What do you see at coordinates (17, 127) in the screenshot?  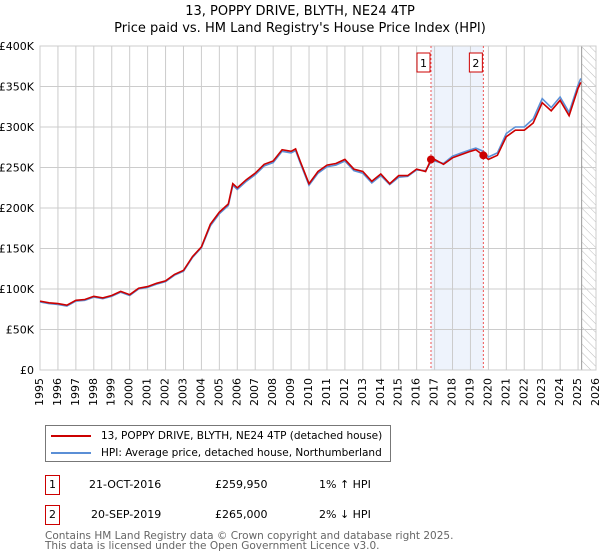 I see `y-tick-label: £300K` at bounding box center [17, 127].